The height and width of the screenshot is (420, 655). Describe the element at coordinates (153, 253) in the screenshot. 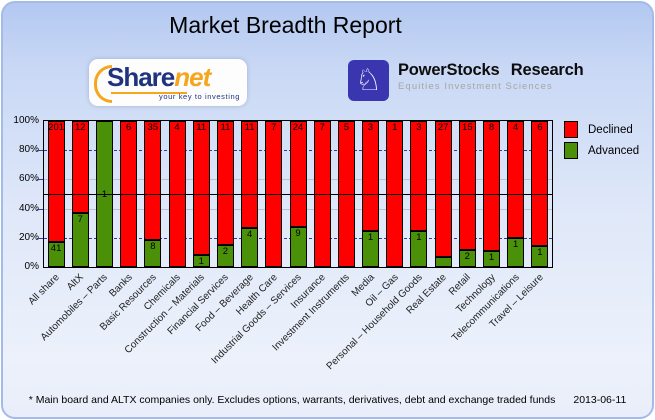

I see `bar-segment-advanced: 8` at that location.